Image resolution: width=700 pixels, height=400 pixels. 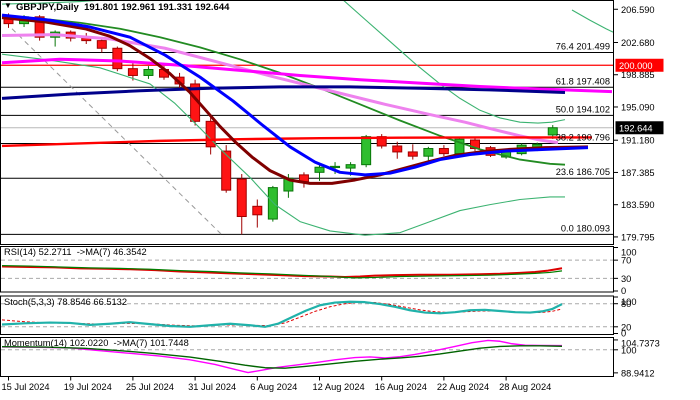 What do you see at coordinates (629, 253) in the screenshot?
I see `rsi-axis-label: 100` at bounding box center [629, 253].